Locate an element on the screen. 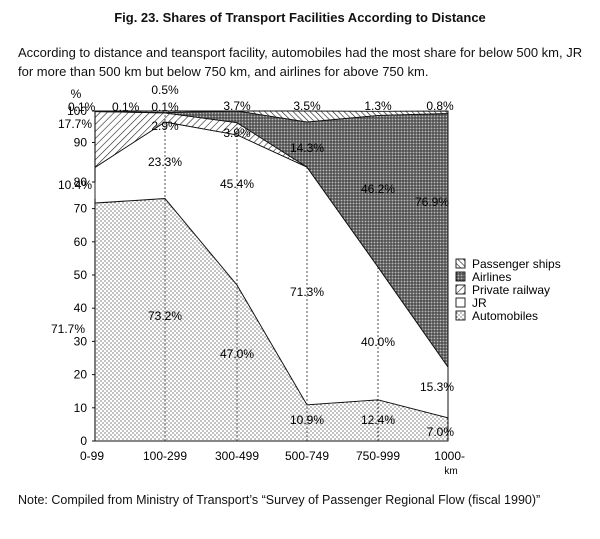 The image size is (600, 539). data-label-jr-750-999: 40.0% is located at coordinates (378, 342).